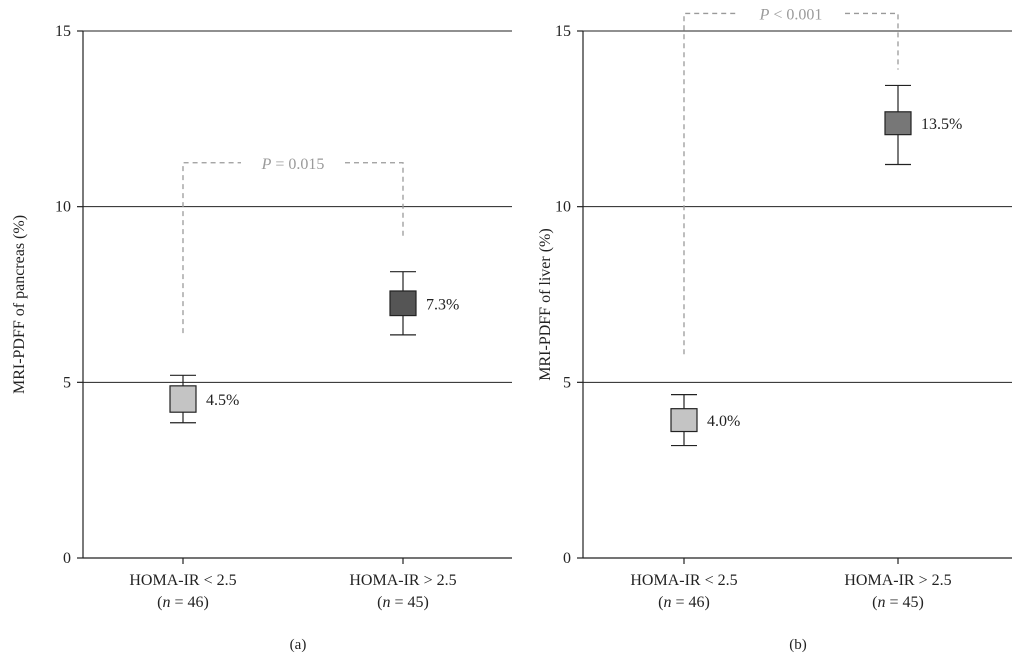 Image resolution: width=1020 pixels, height=657 pixels. Describe the element at coordinates (723, 421) in the screenshot. I see `value-label: 4.0%` at that location.